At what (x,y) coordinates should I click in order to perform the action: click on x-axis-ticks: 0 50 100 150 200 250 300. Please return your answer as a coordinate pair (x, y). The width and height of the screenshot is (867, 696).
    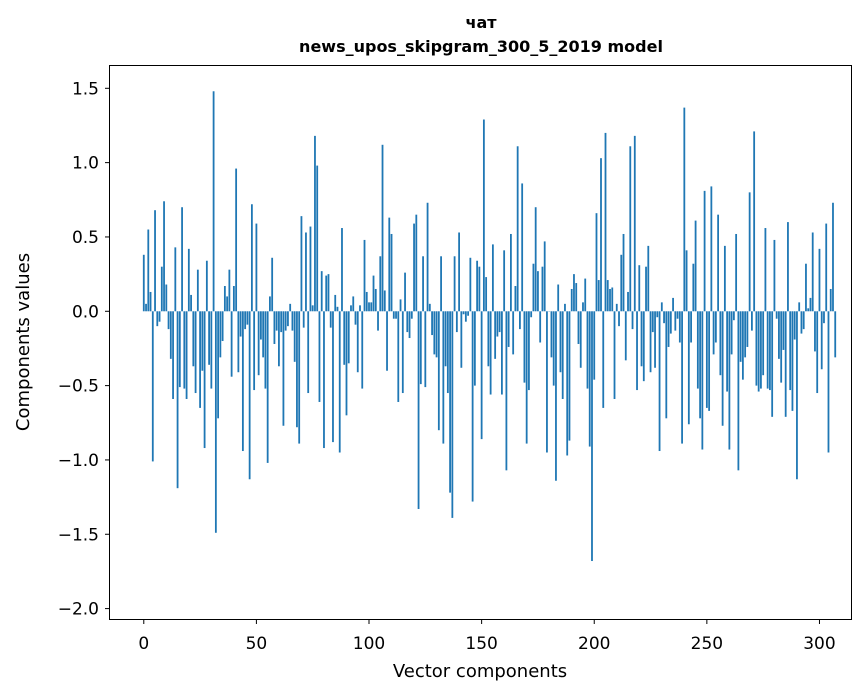
    Looking at the image, I should click on (487, 636).